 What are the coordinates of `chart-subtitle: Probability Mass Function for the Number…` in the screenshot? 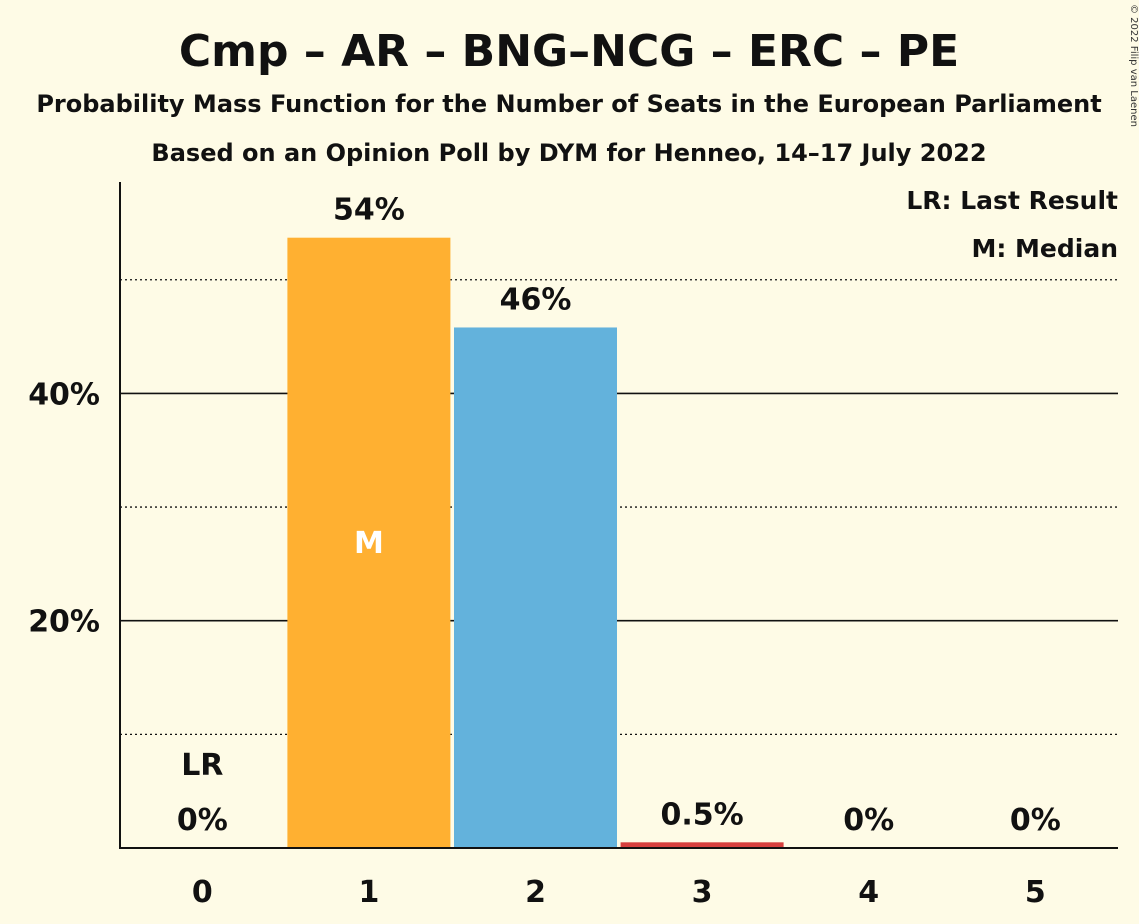 It's located at (568, 104).